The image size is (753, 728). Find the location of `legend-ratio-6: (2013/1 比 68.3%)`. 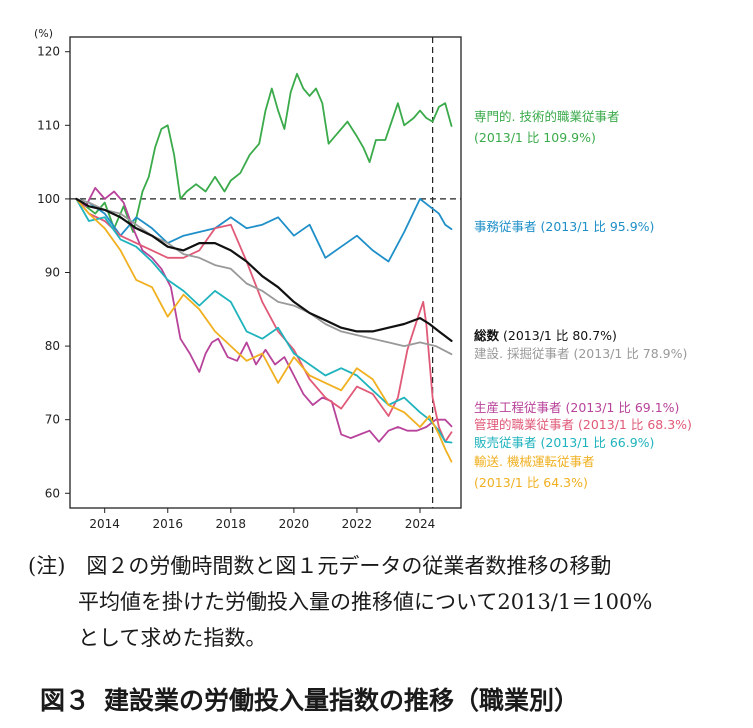

legend-ratio-6: (2013/1 比 68.3%) is located at coordinates (635, 424).